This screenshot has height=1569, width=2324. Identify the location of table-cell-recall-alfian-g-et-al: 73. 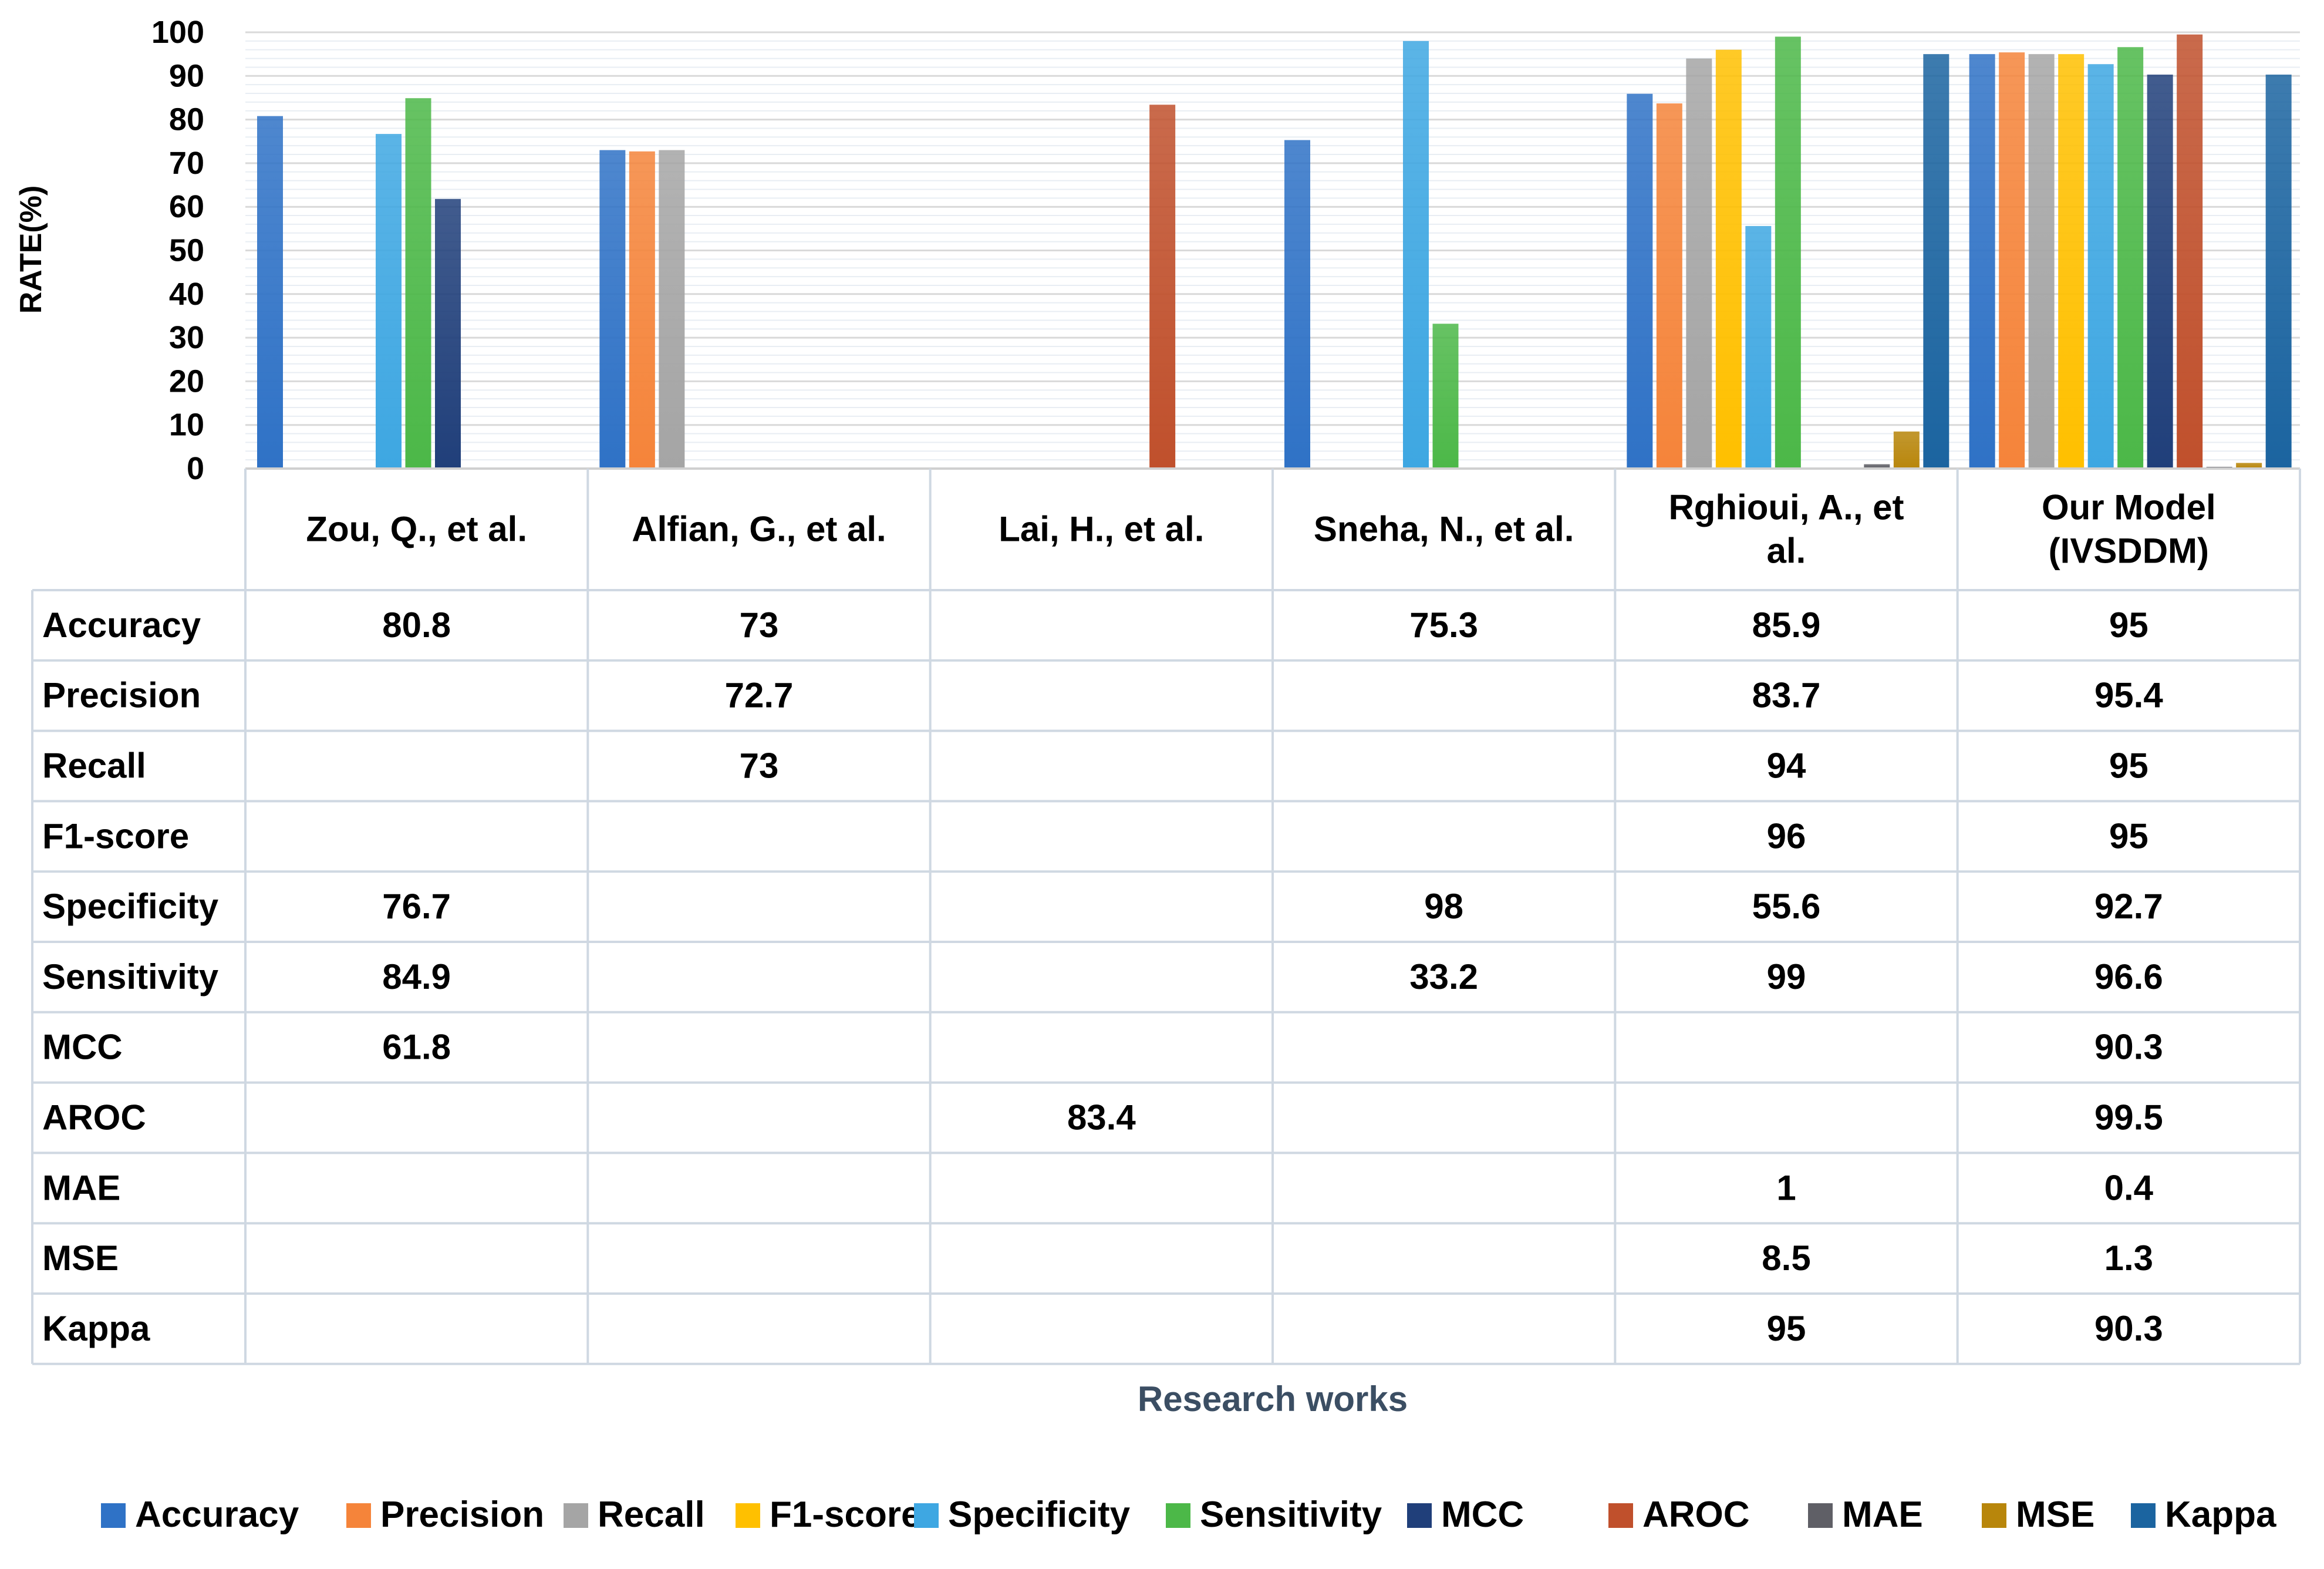
(759, 766).